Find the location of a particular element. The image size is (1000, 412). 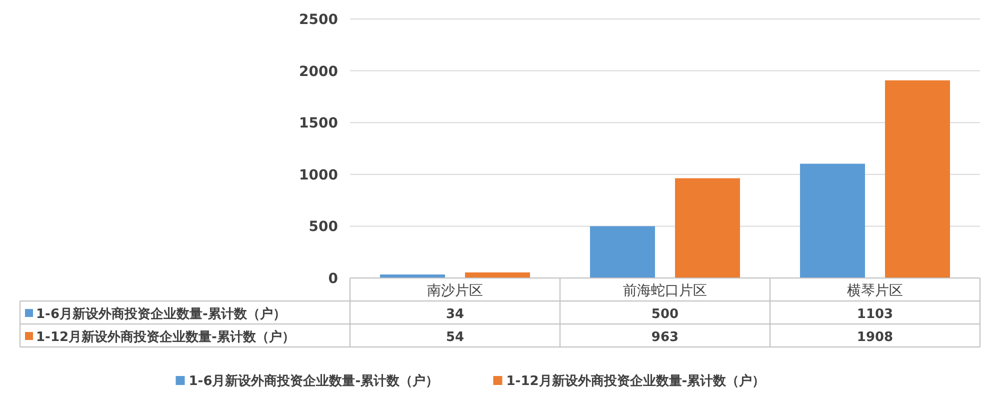

text: 1-12月新设外商投资企业数量-累计数（户） is located at coordinates (165, 337).